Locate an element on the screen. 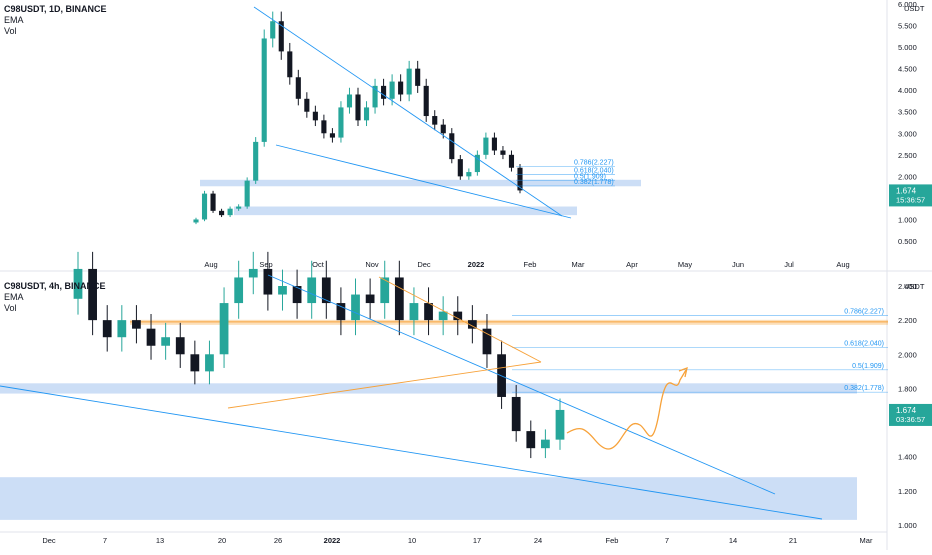 Image resolution: width=932 pixels, height=555 pixels. top-time-tick: Feb is located at coordinates (530, 264).